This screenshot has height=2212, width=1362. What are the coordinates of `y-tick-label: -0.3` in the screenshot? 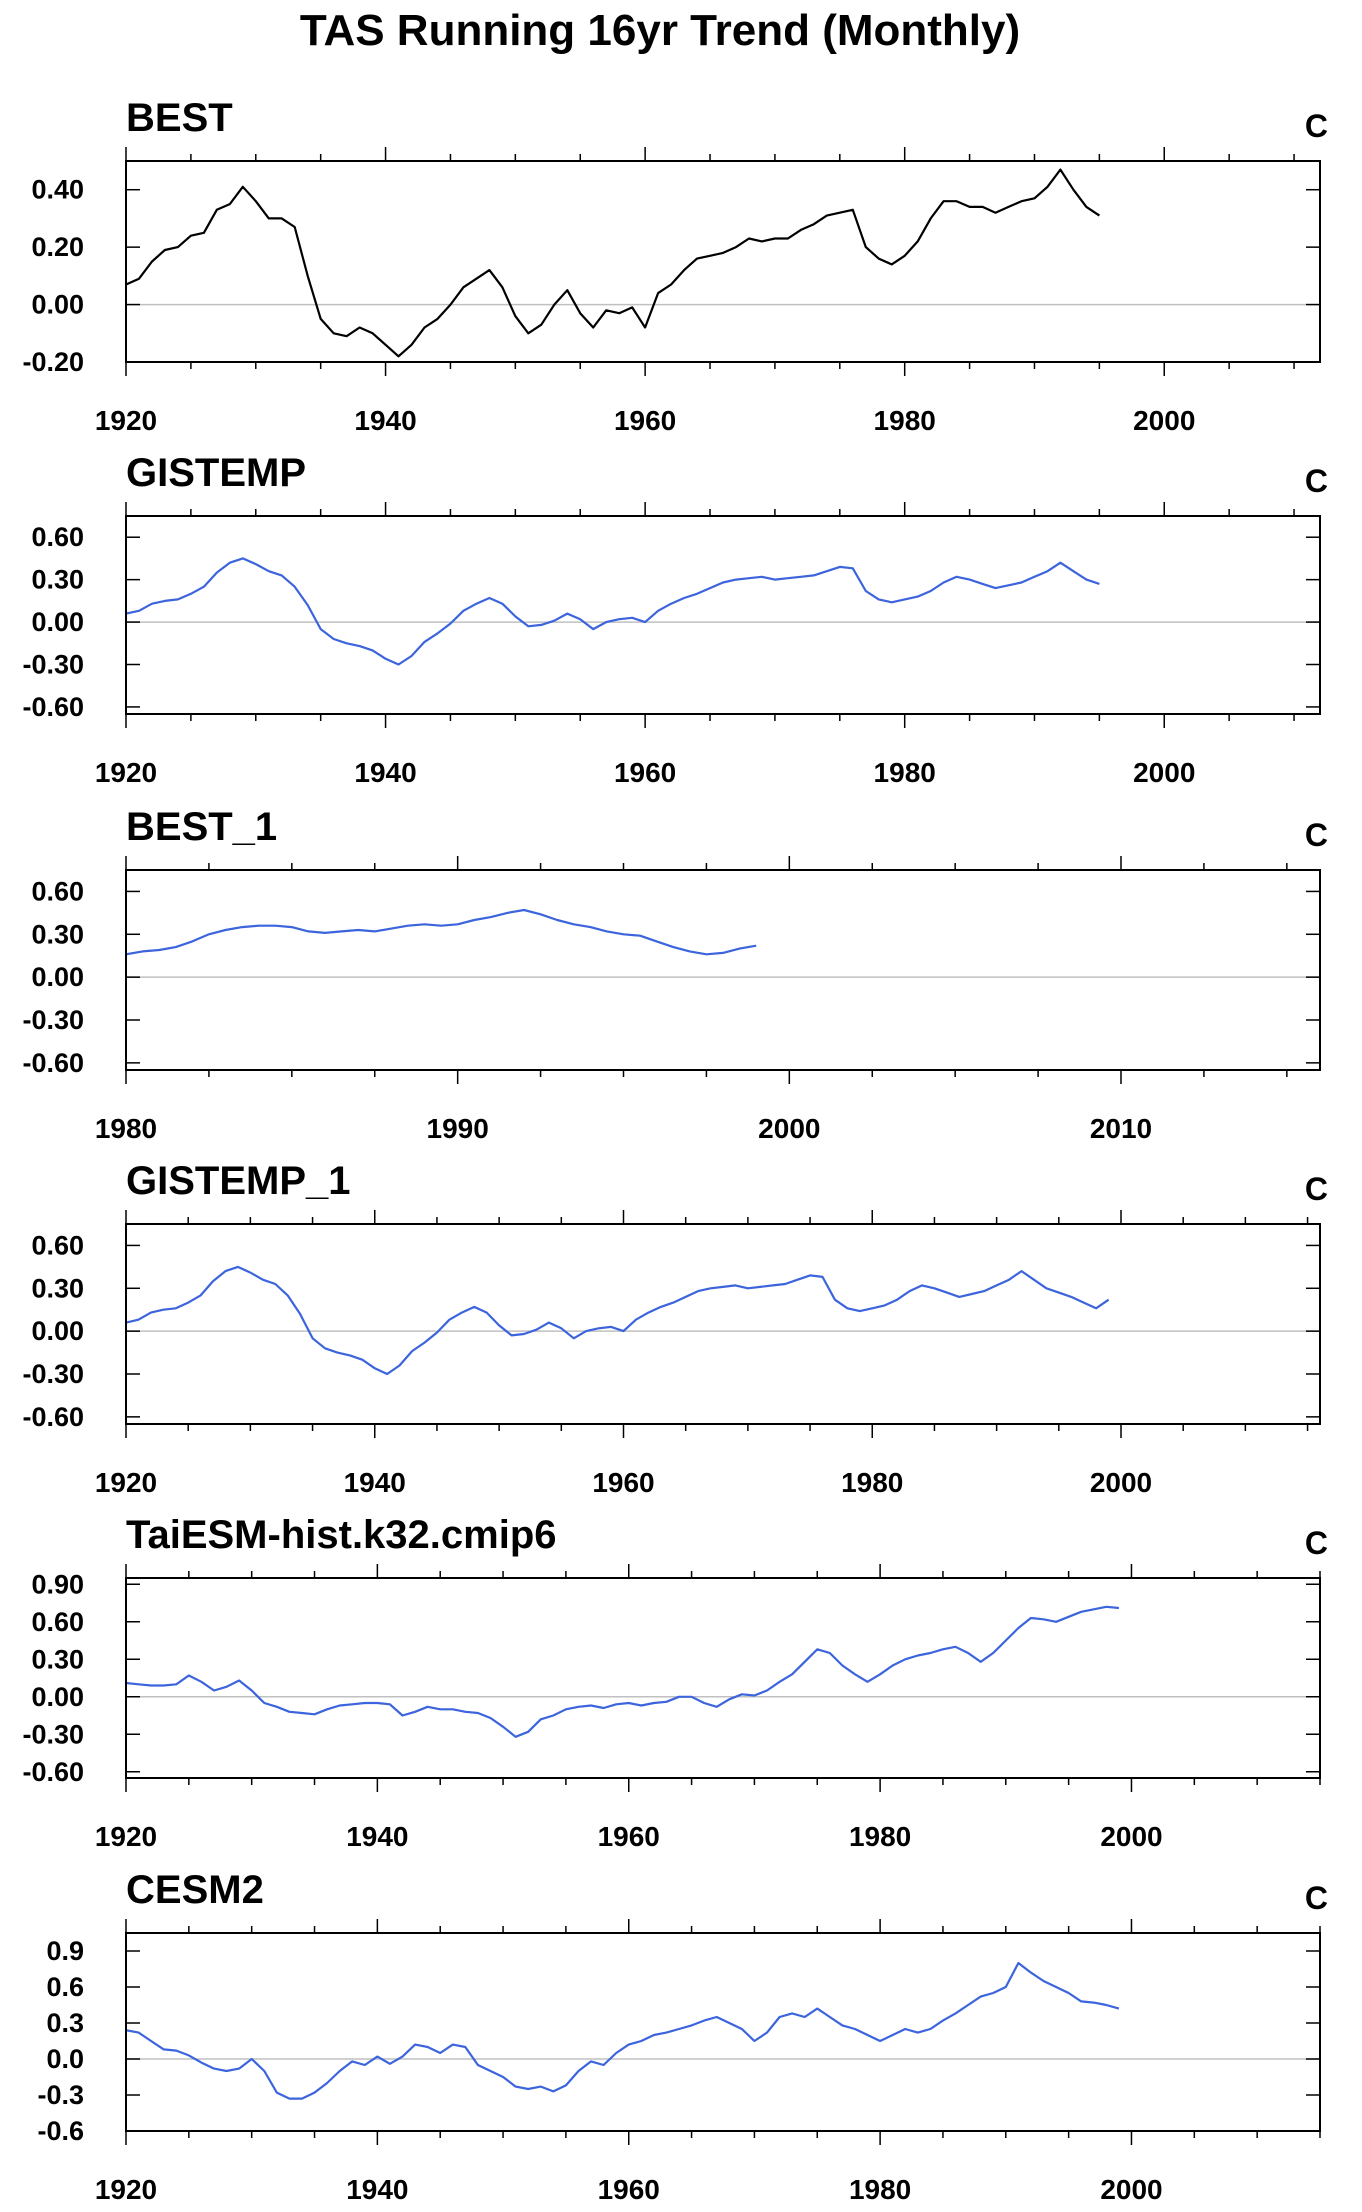 It's located at (60, 2095).